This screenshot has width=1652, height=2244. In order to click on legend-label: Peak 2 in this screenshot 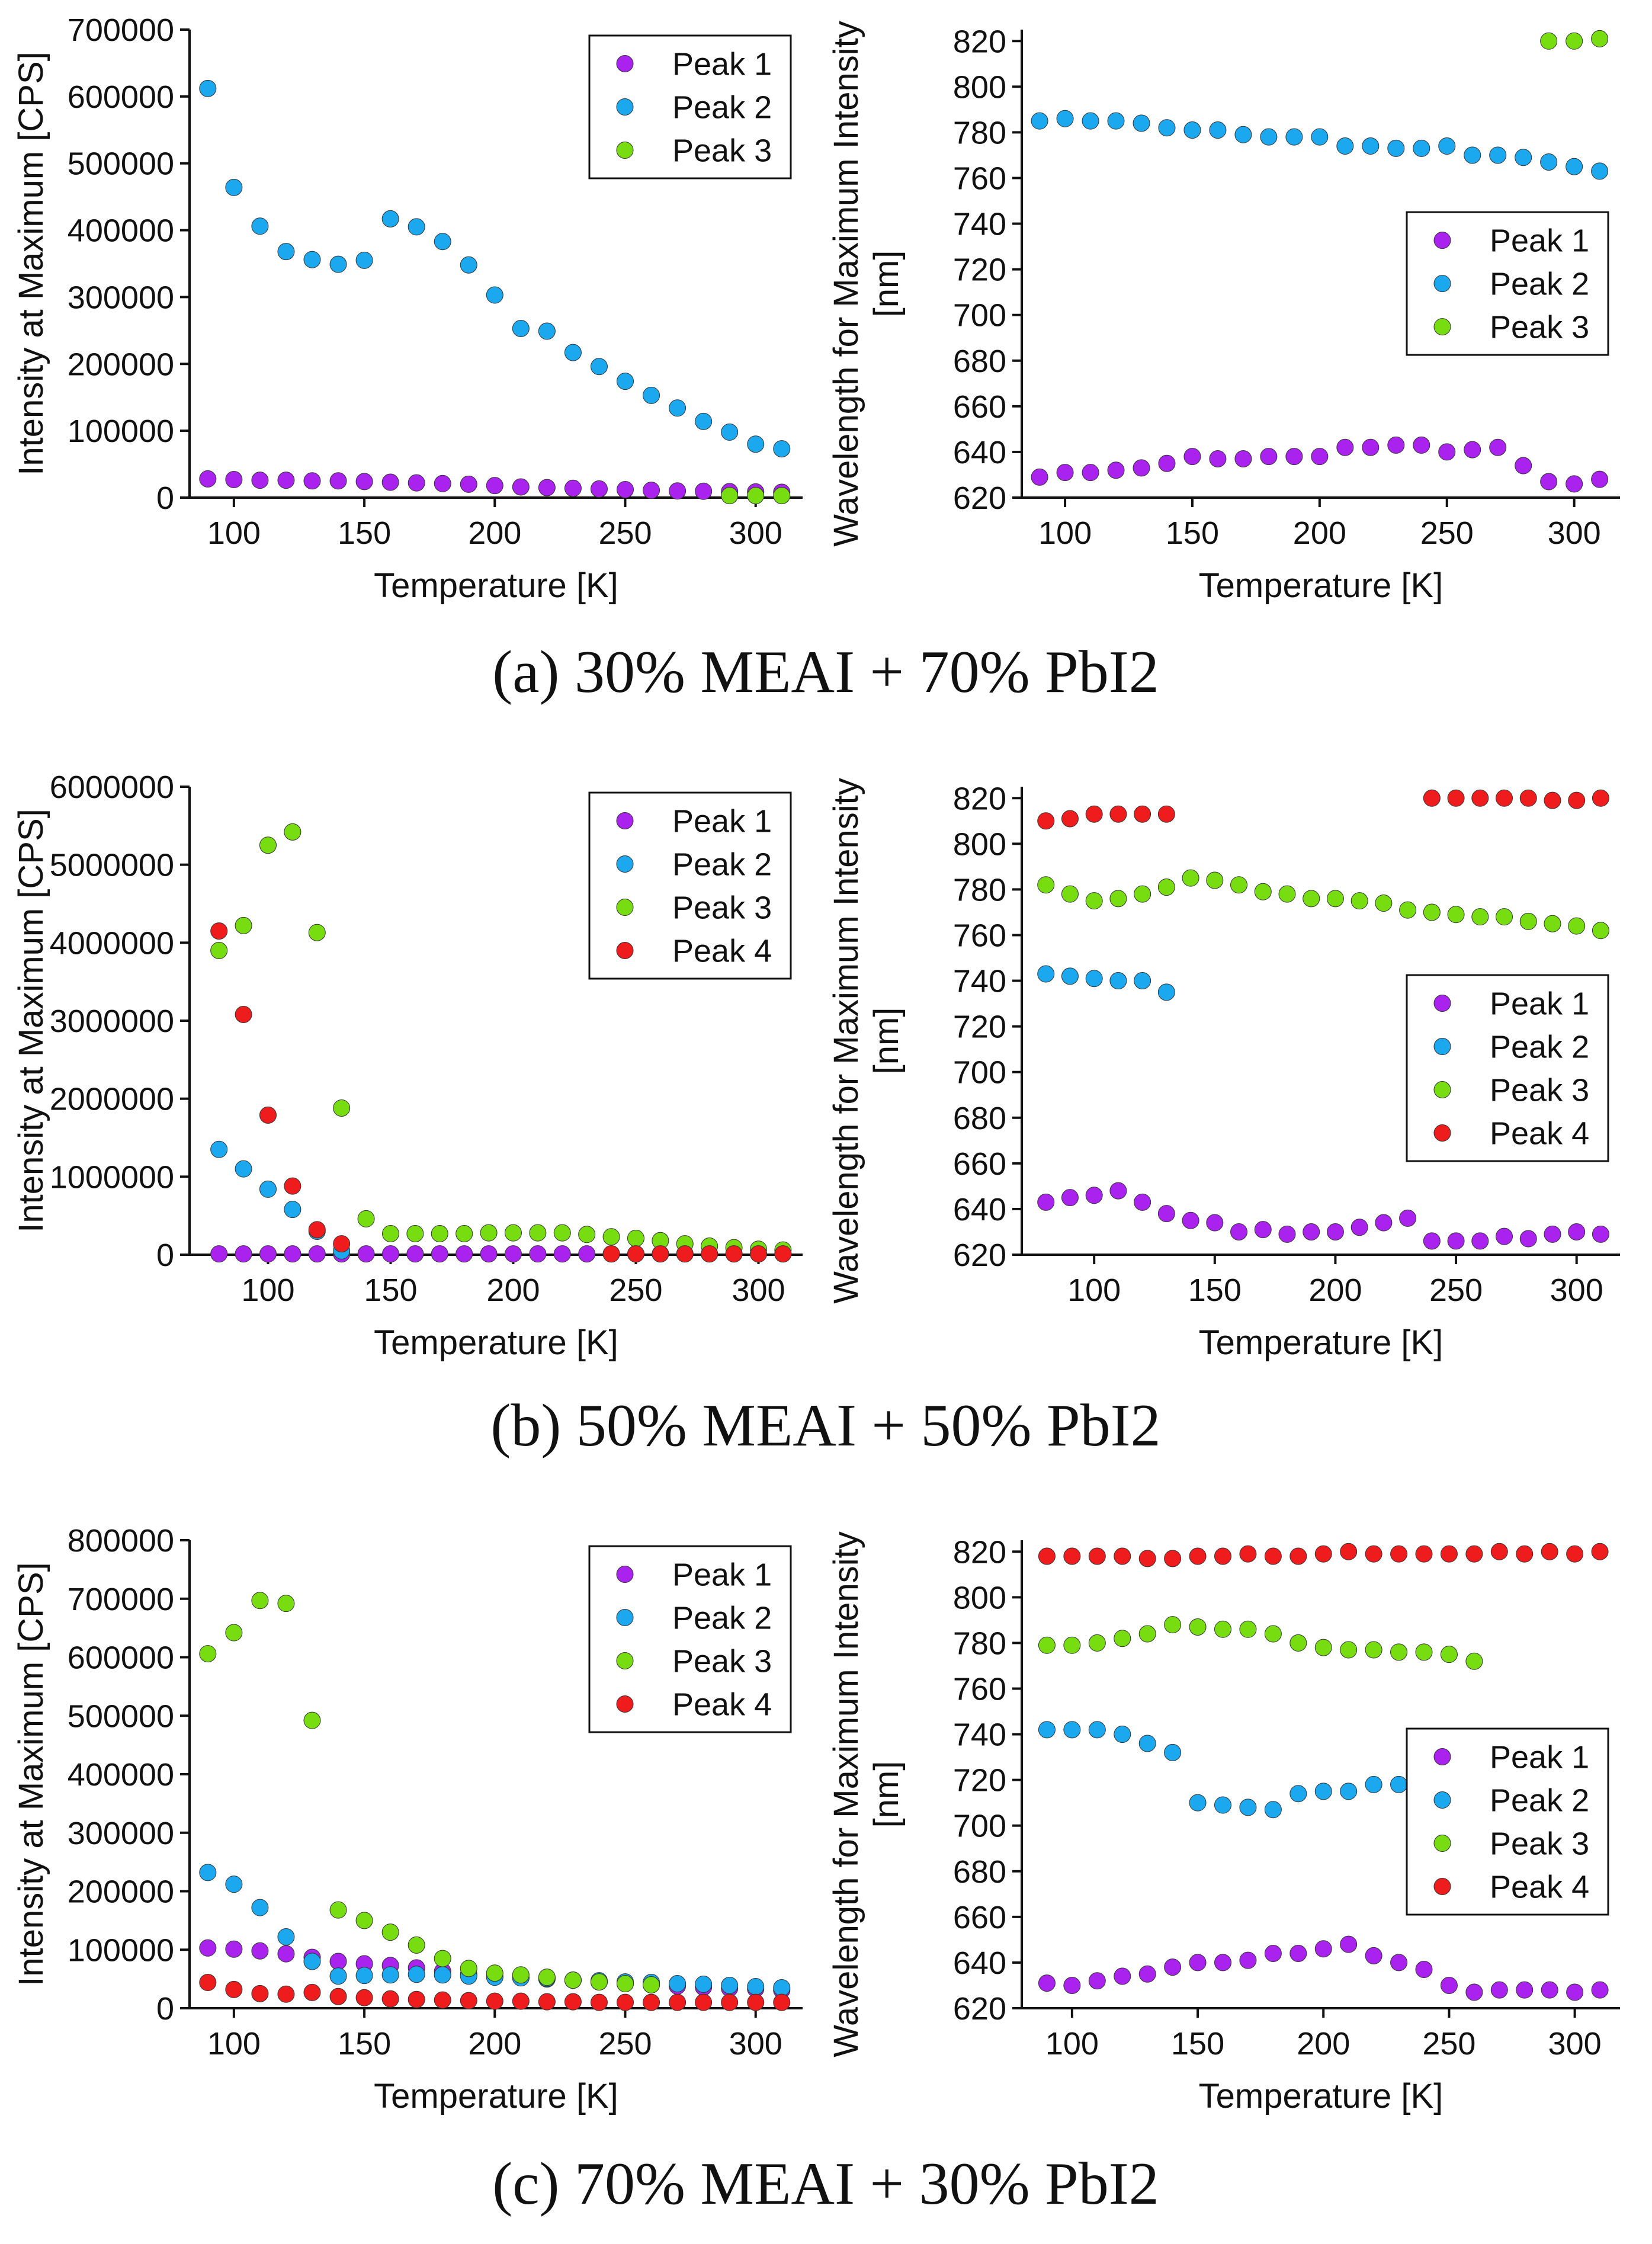, I will do `click(722, 865)`.